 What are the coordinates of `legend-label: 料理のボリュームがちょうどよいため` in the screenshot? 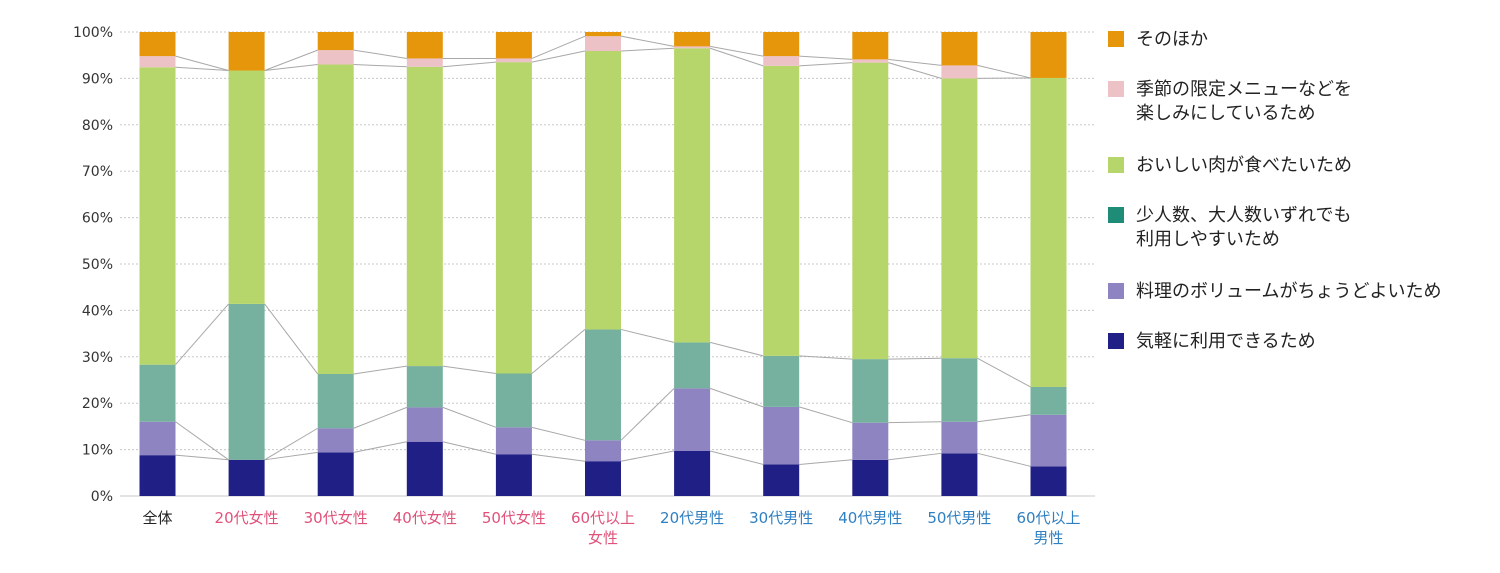 It's located at (1289, 291).